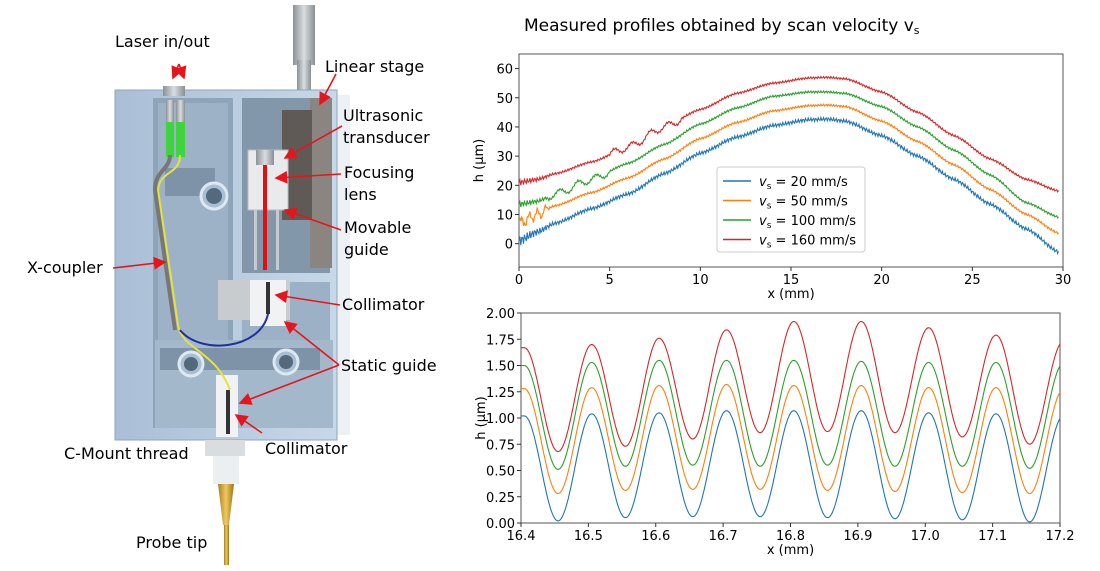 The width and height of the screenshot is (1100, 571). What do you see at coordinates (500, 445) in the screenshot?
I see `y-tick-label: 0.75` at bounding box center [500, 445].